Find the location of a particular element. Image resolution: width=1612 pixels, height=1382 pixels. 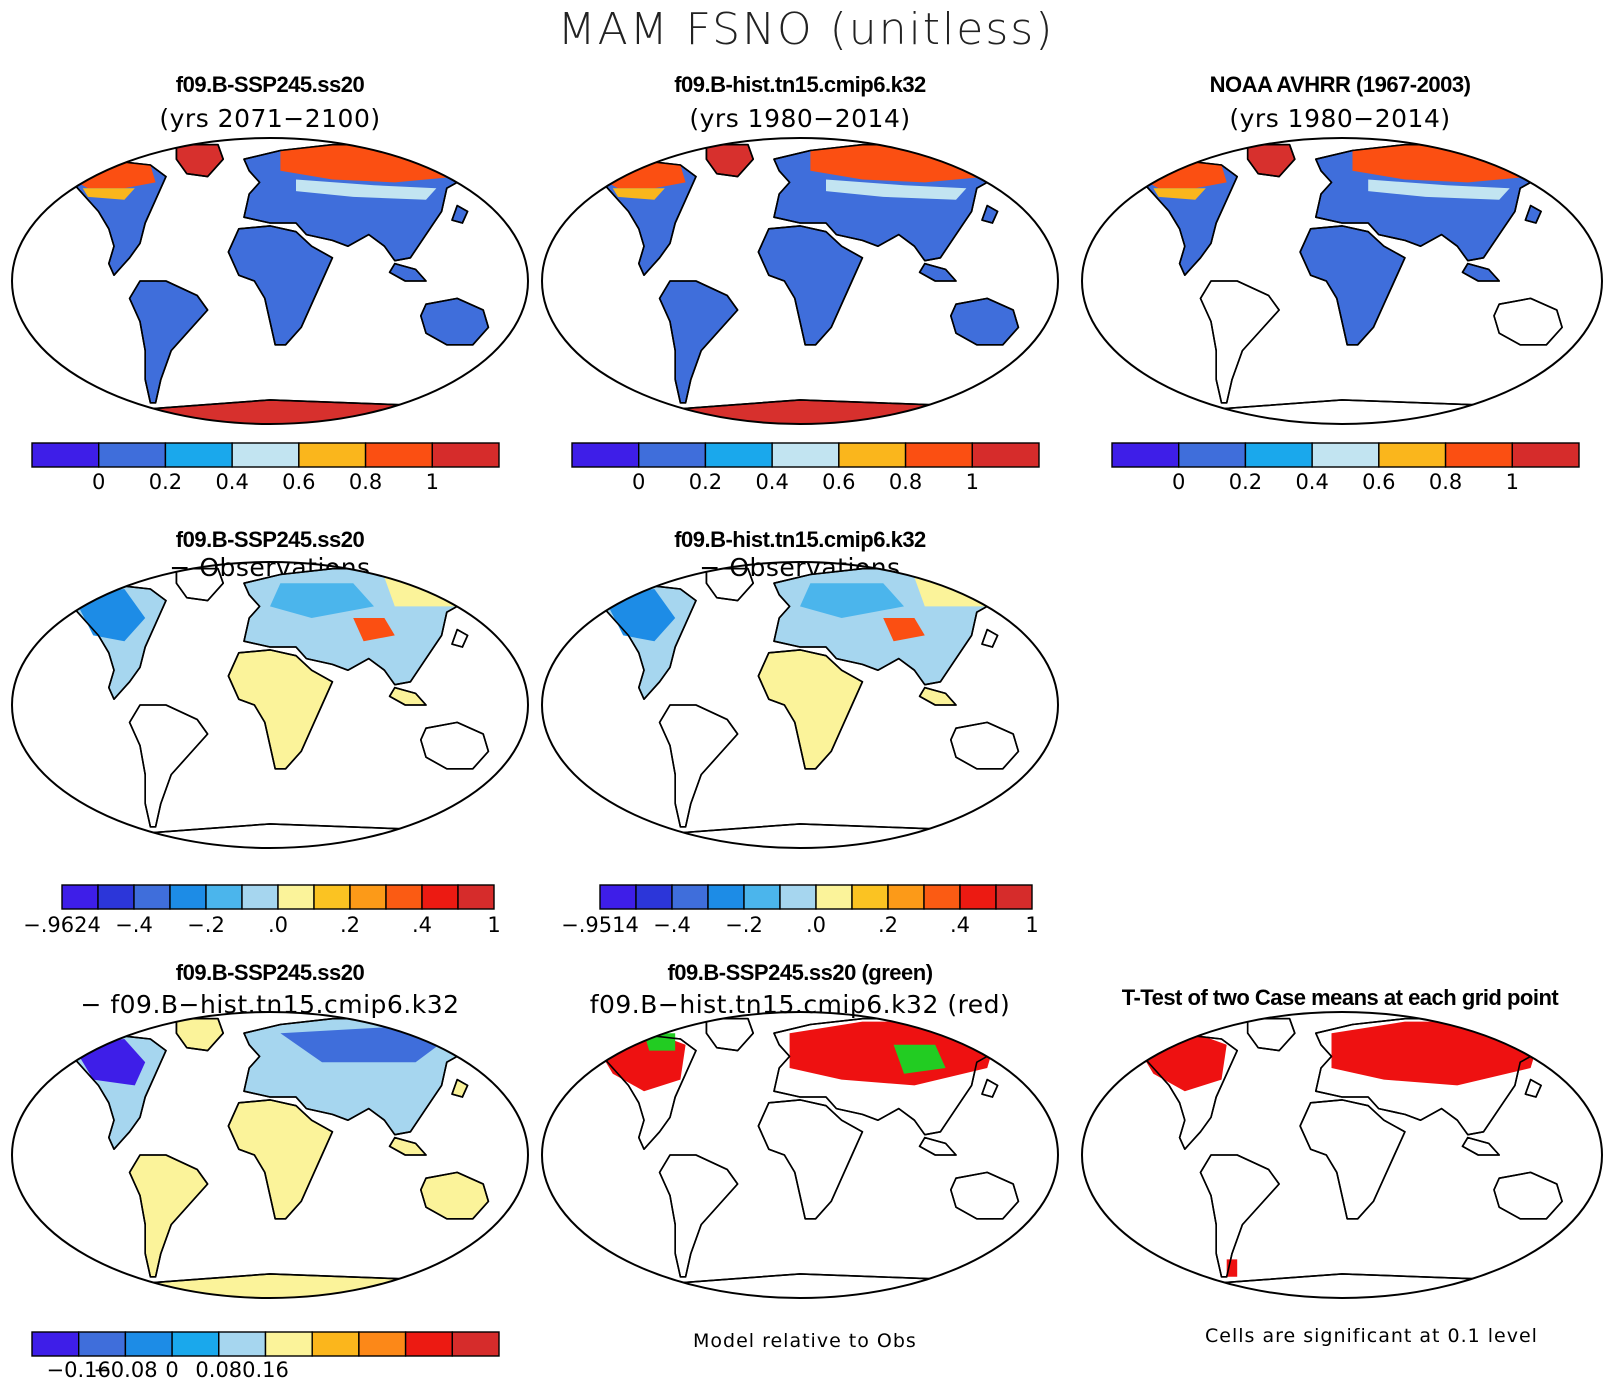

colorbar-tick-label: 0.16 is located at coordinates (265, 1370).